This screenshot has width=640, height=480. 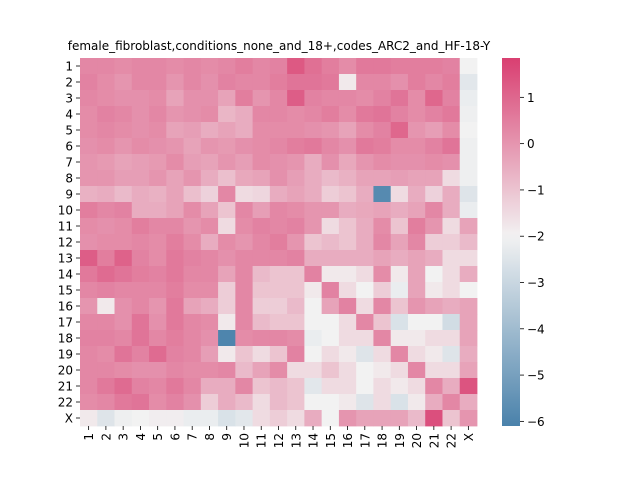 I want to click on col-label: 3, so click(x=124, y=437).